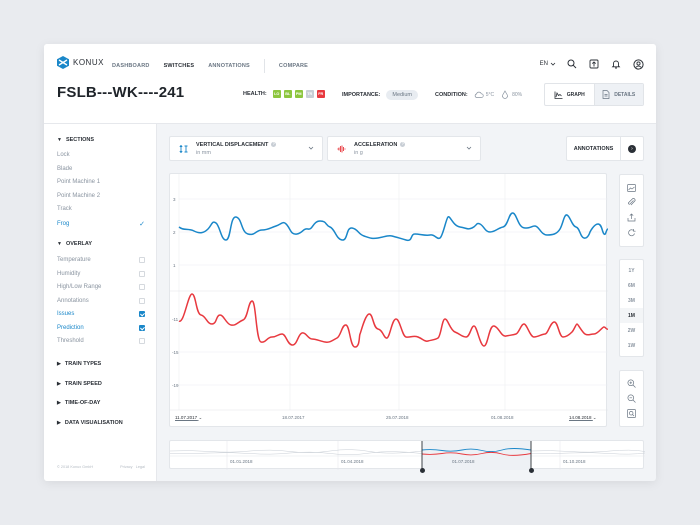 The height and width of the screenshot is (525, 700). I want to click on sections-title: SECTIONS, so click(80, 140).